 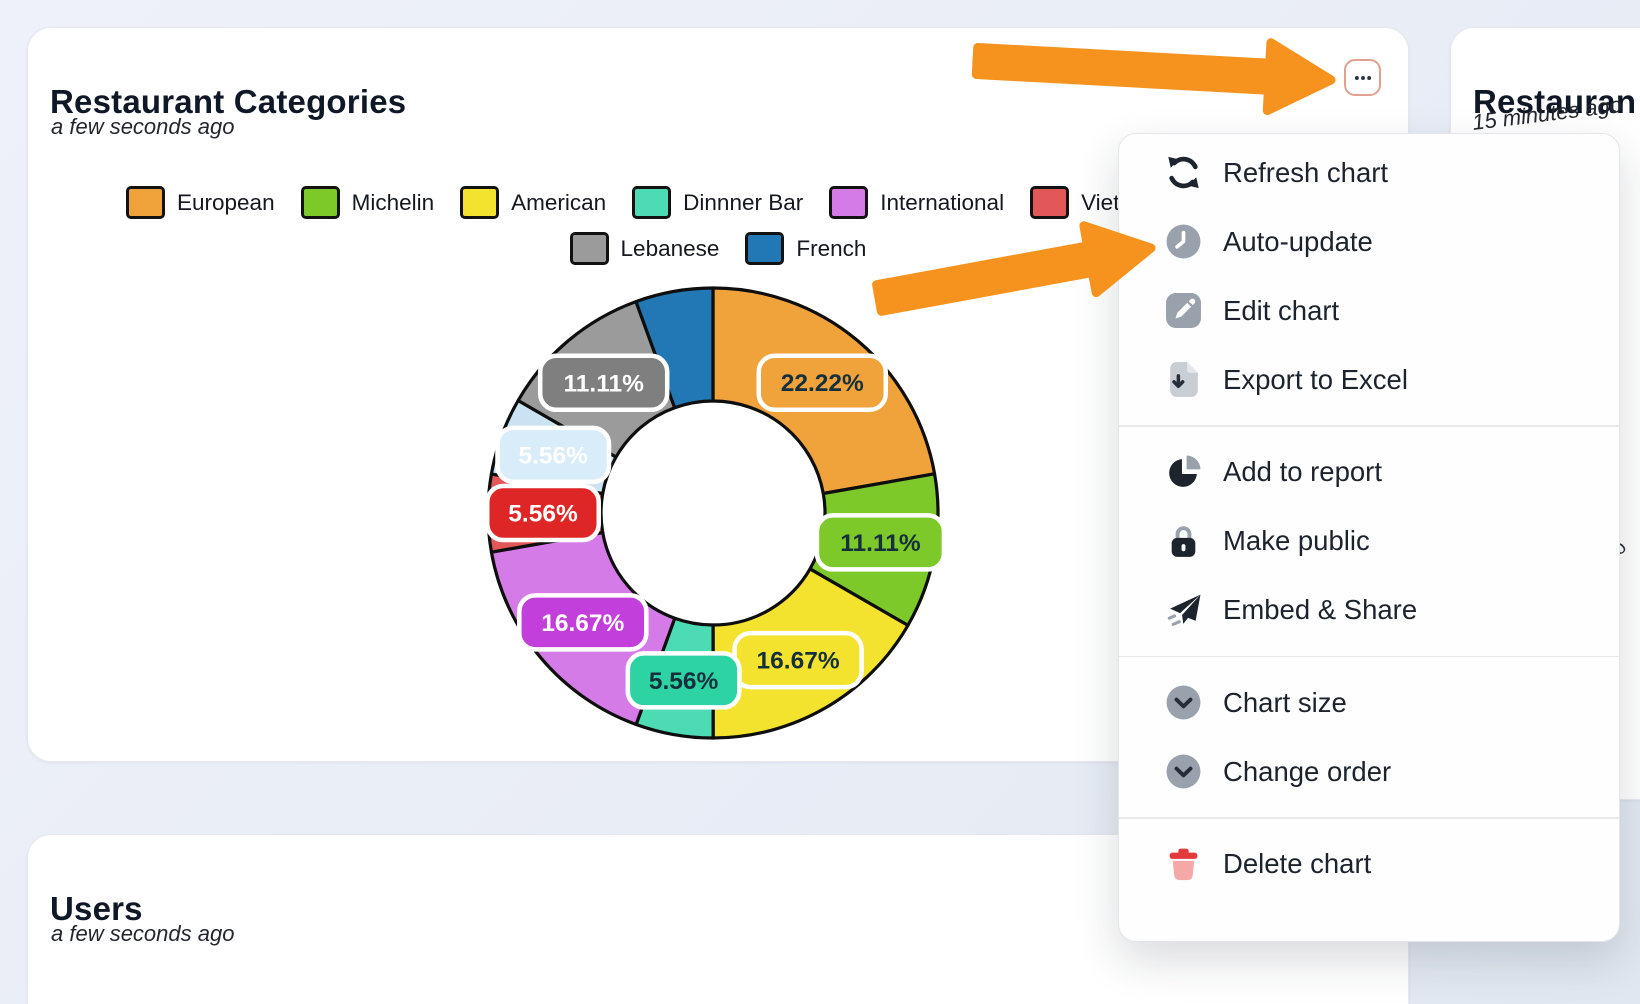 I want to click on legend-item-european: European, so click(x=200, y=202).